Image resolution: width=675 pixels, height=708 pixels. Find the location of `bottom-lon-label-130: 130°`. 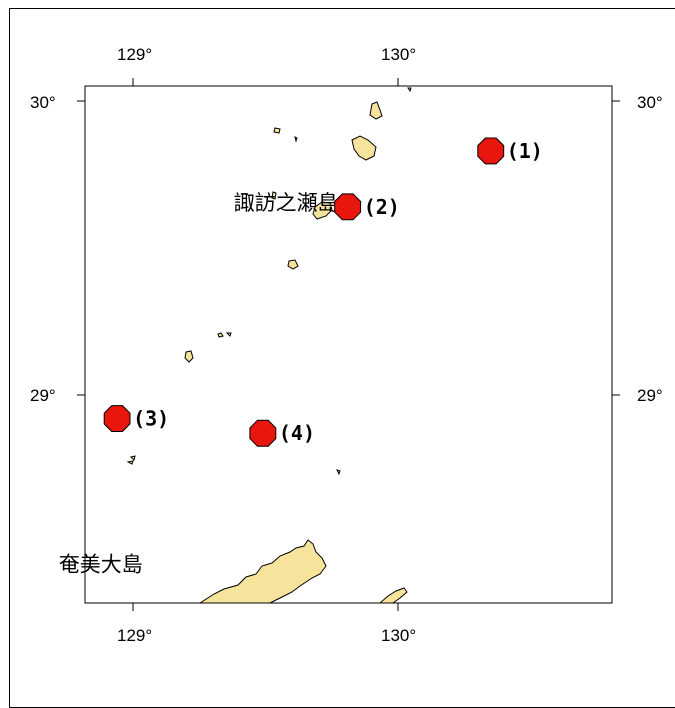

bottom-lon-label-130: 130° is located at coordinates (398, 635).